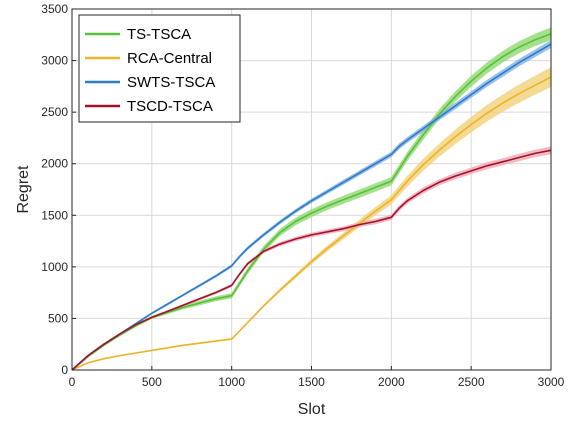  I want to click on y-tick-label: 3500, so click(54, 9).